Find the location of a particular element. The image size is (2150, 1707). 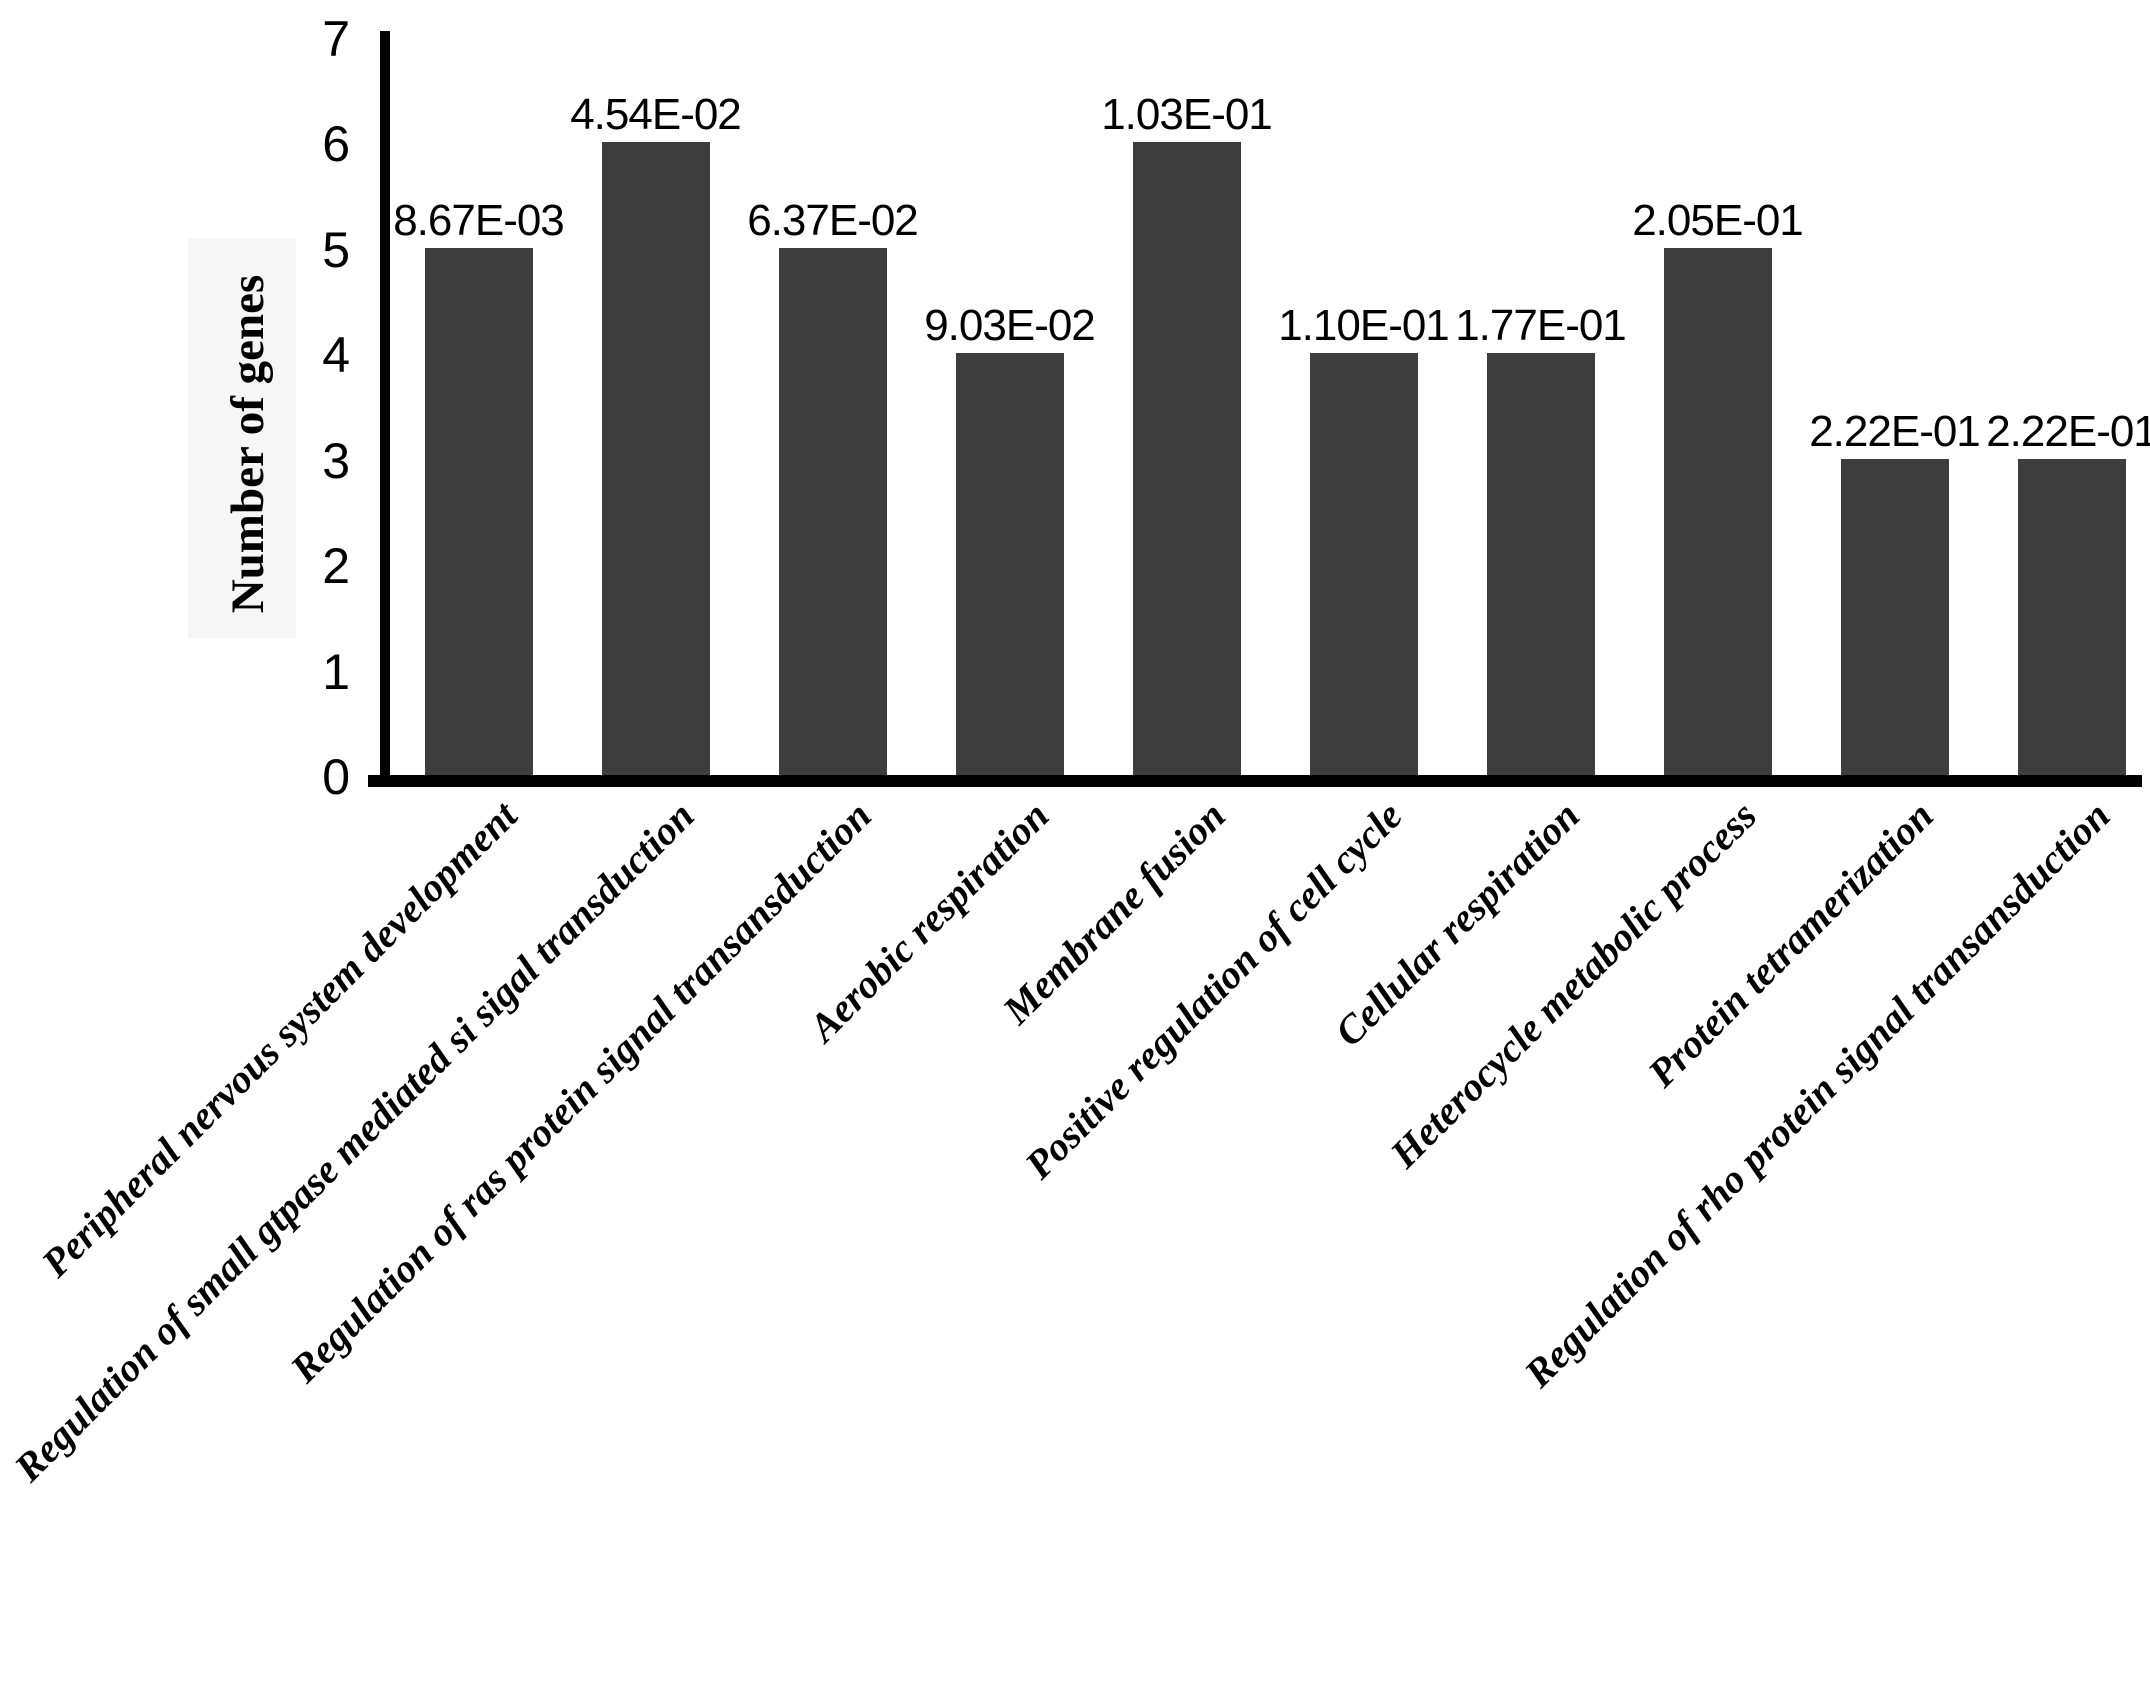

x-category-label: Protein tetramerization is located at coordinates (1791, 944).